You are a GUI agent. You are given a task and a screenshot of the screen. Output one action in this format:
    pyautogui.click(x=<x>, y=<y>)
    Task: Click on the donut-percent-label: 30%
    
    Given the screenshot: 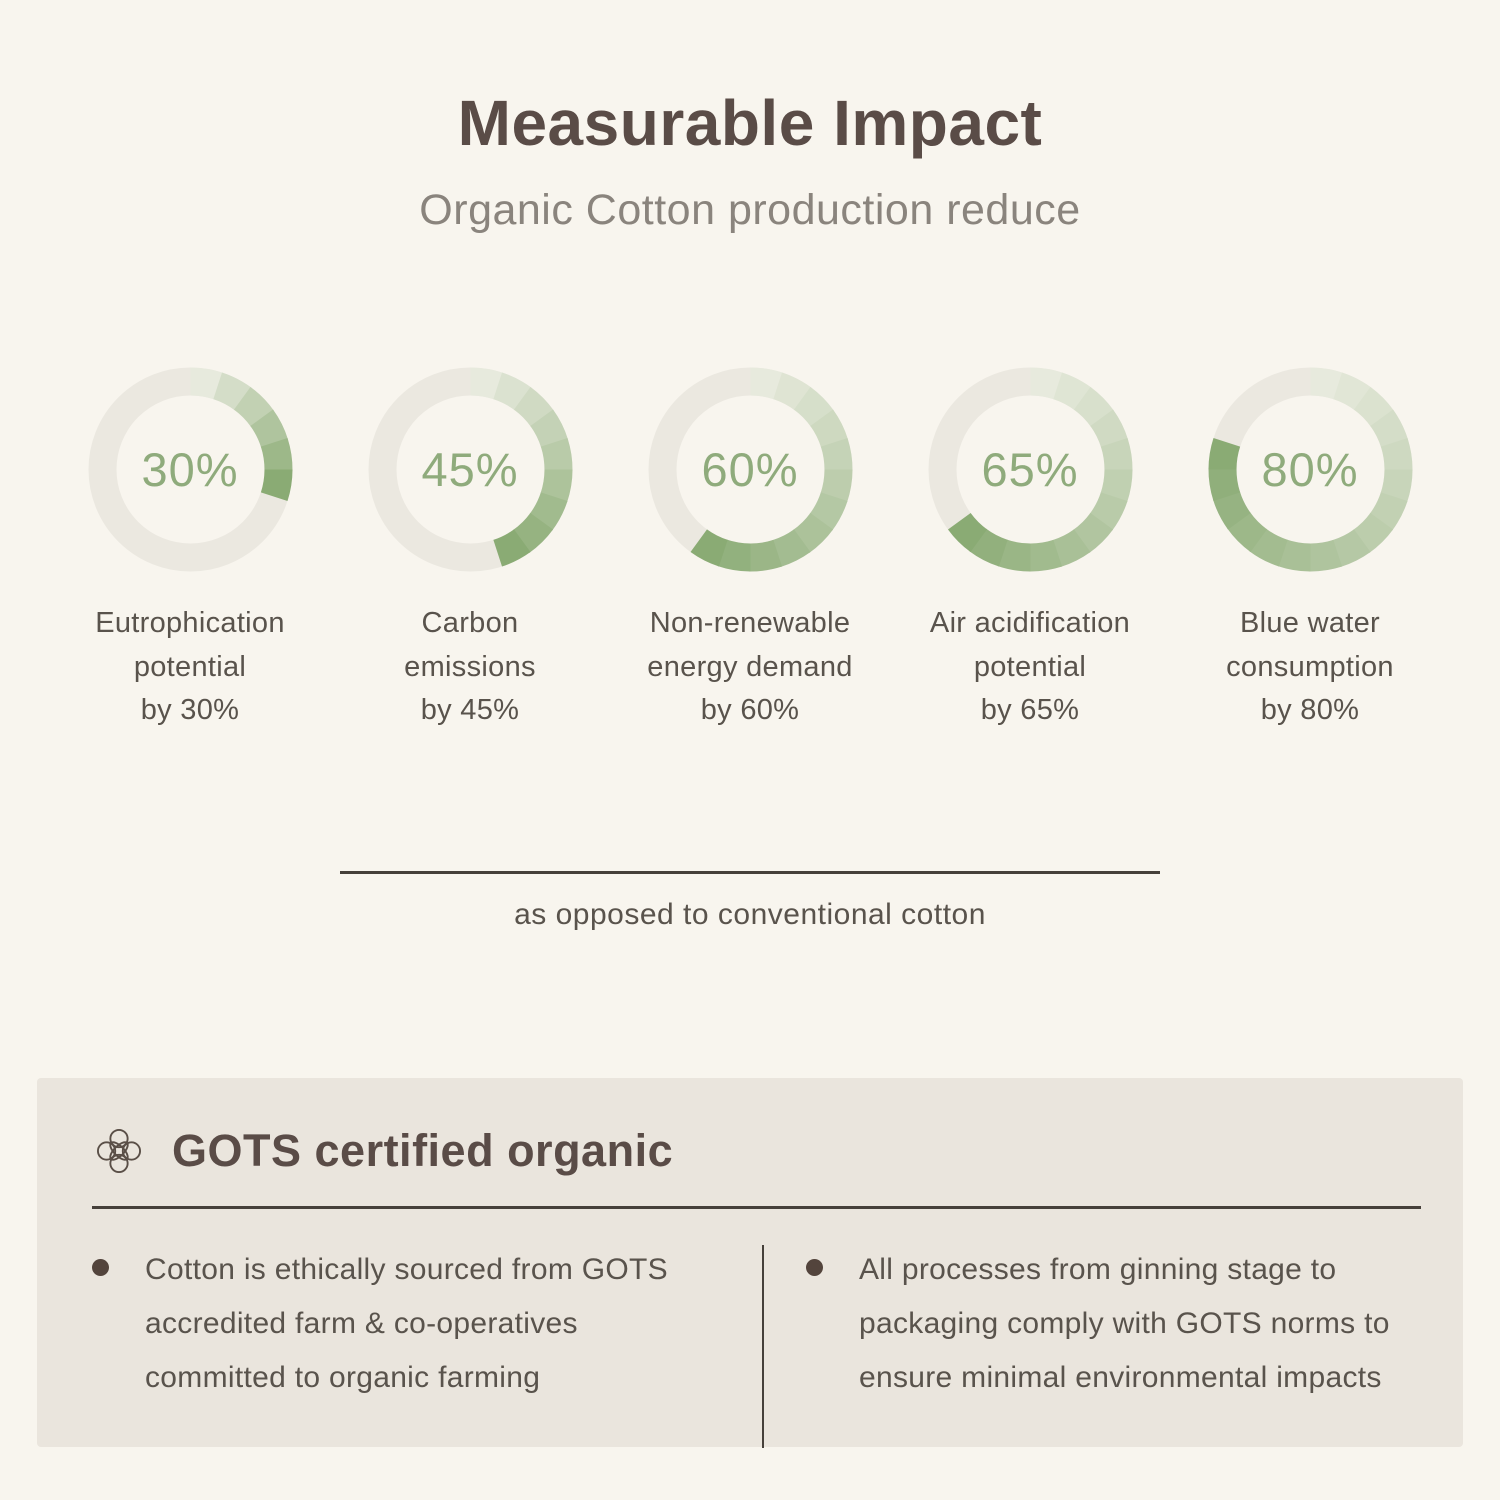 What is the action you would take?
    pyautogui.click(x=190, y=469)
    